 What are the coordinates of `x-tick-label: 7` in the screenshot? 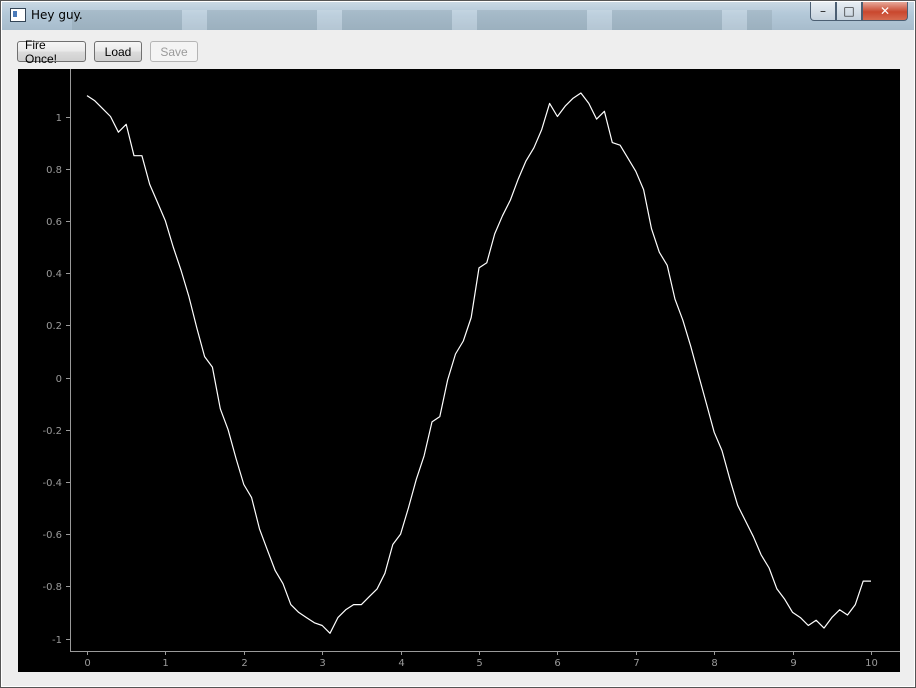 It's located at (636, 663).